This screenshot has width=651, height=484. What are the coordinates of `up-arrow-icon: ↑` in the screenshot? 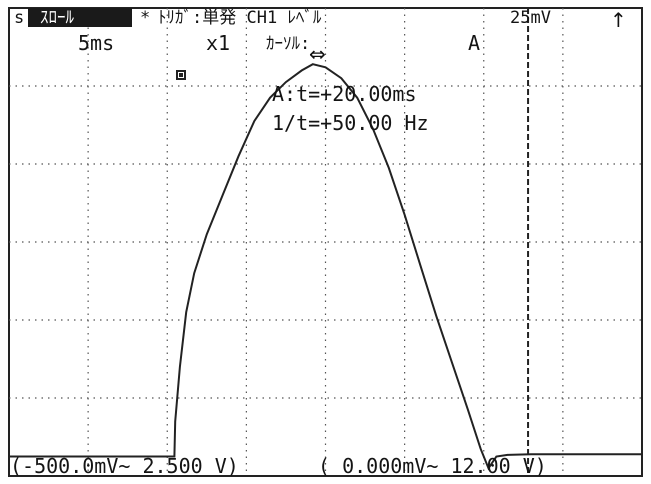 It's located at (618, 20).